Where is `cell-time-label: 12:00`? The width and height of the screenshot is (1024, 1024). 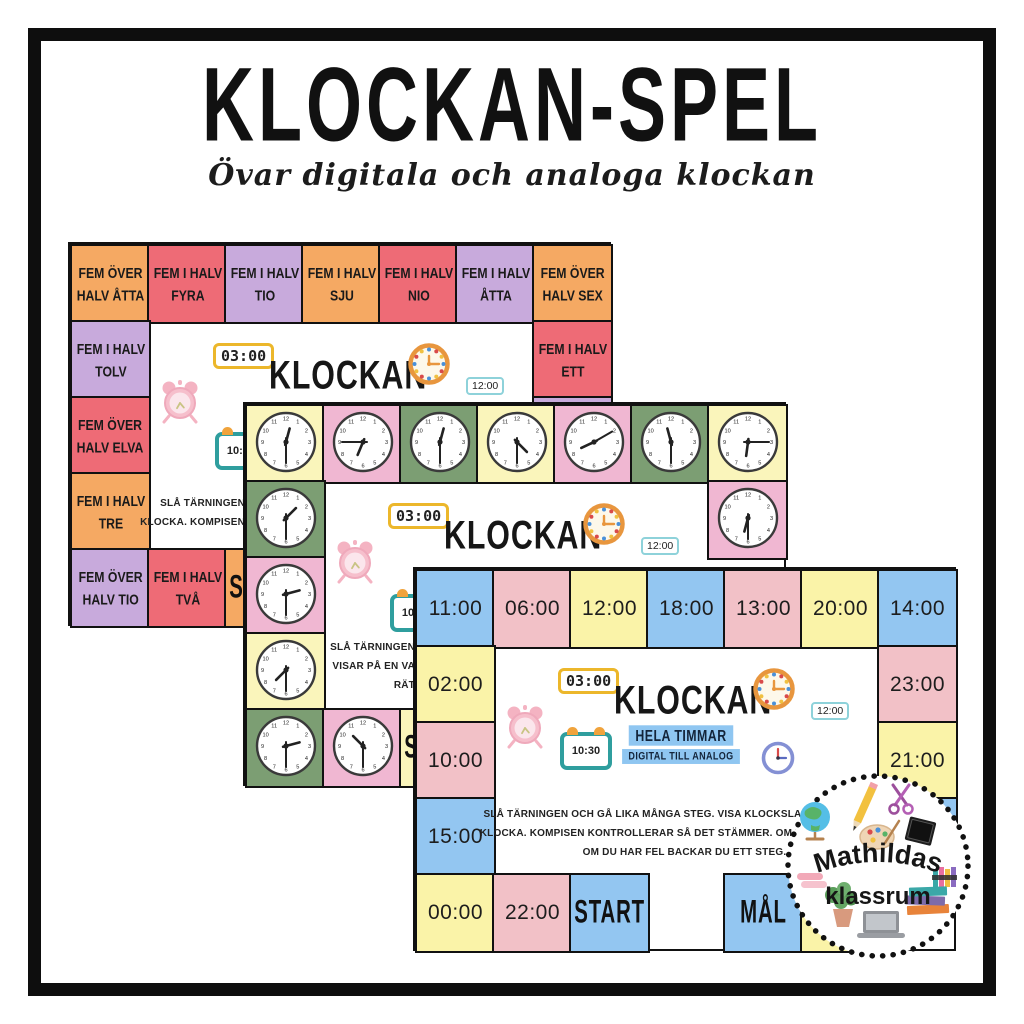 cell-time-label: 12:00 is located at coordinates (609, 608).